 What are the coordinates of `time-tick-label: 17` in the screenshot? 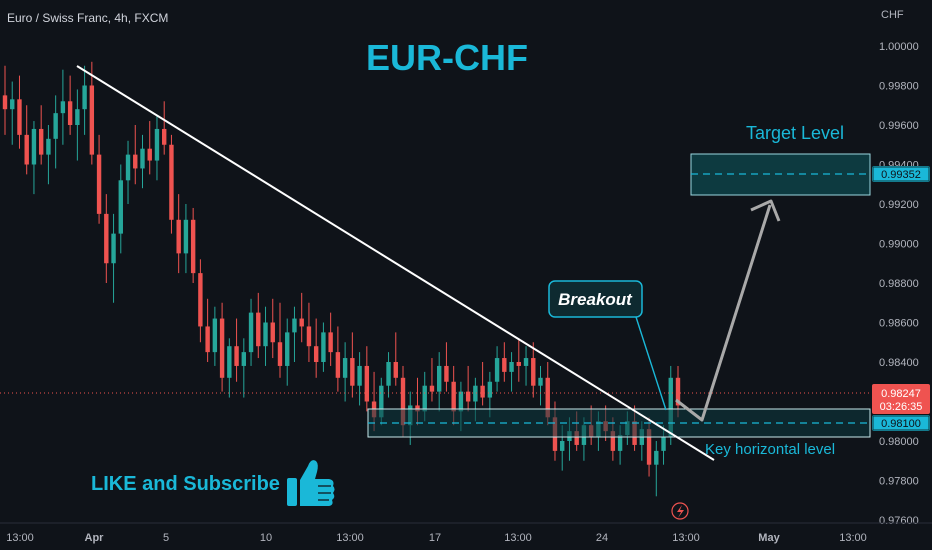 It's located at (435, 538).